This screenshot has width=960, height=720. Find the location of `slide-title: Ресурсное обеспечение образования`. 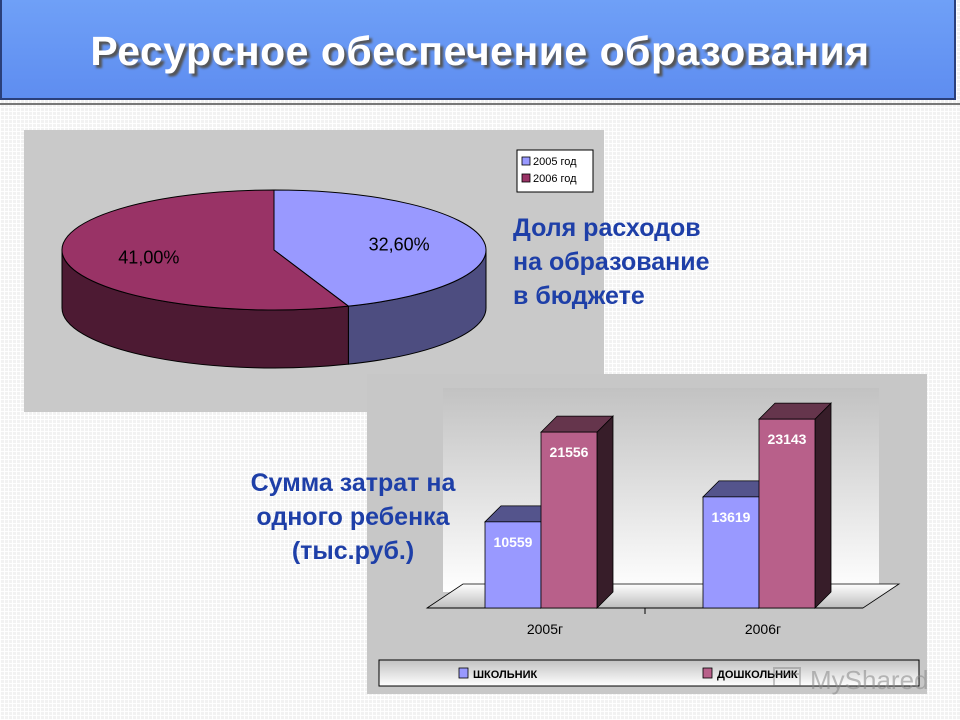

slide-title: Ресурсное обеспечение образования is located at coordinates (480, 51).